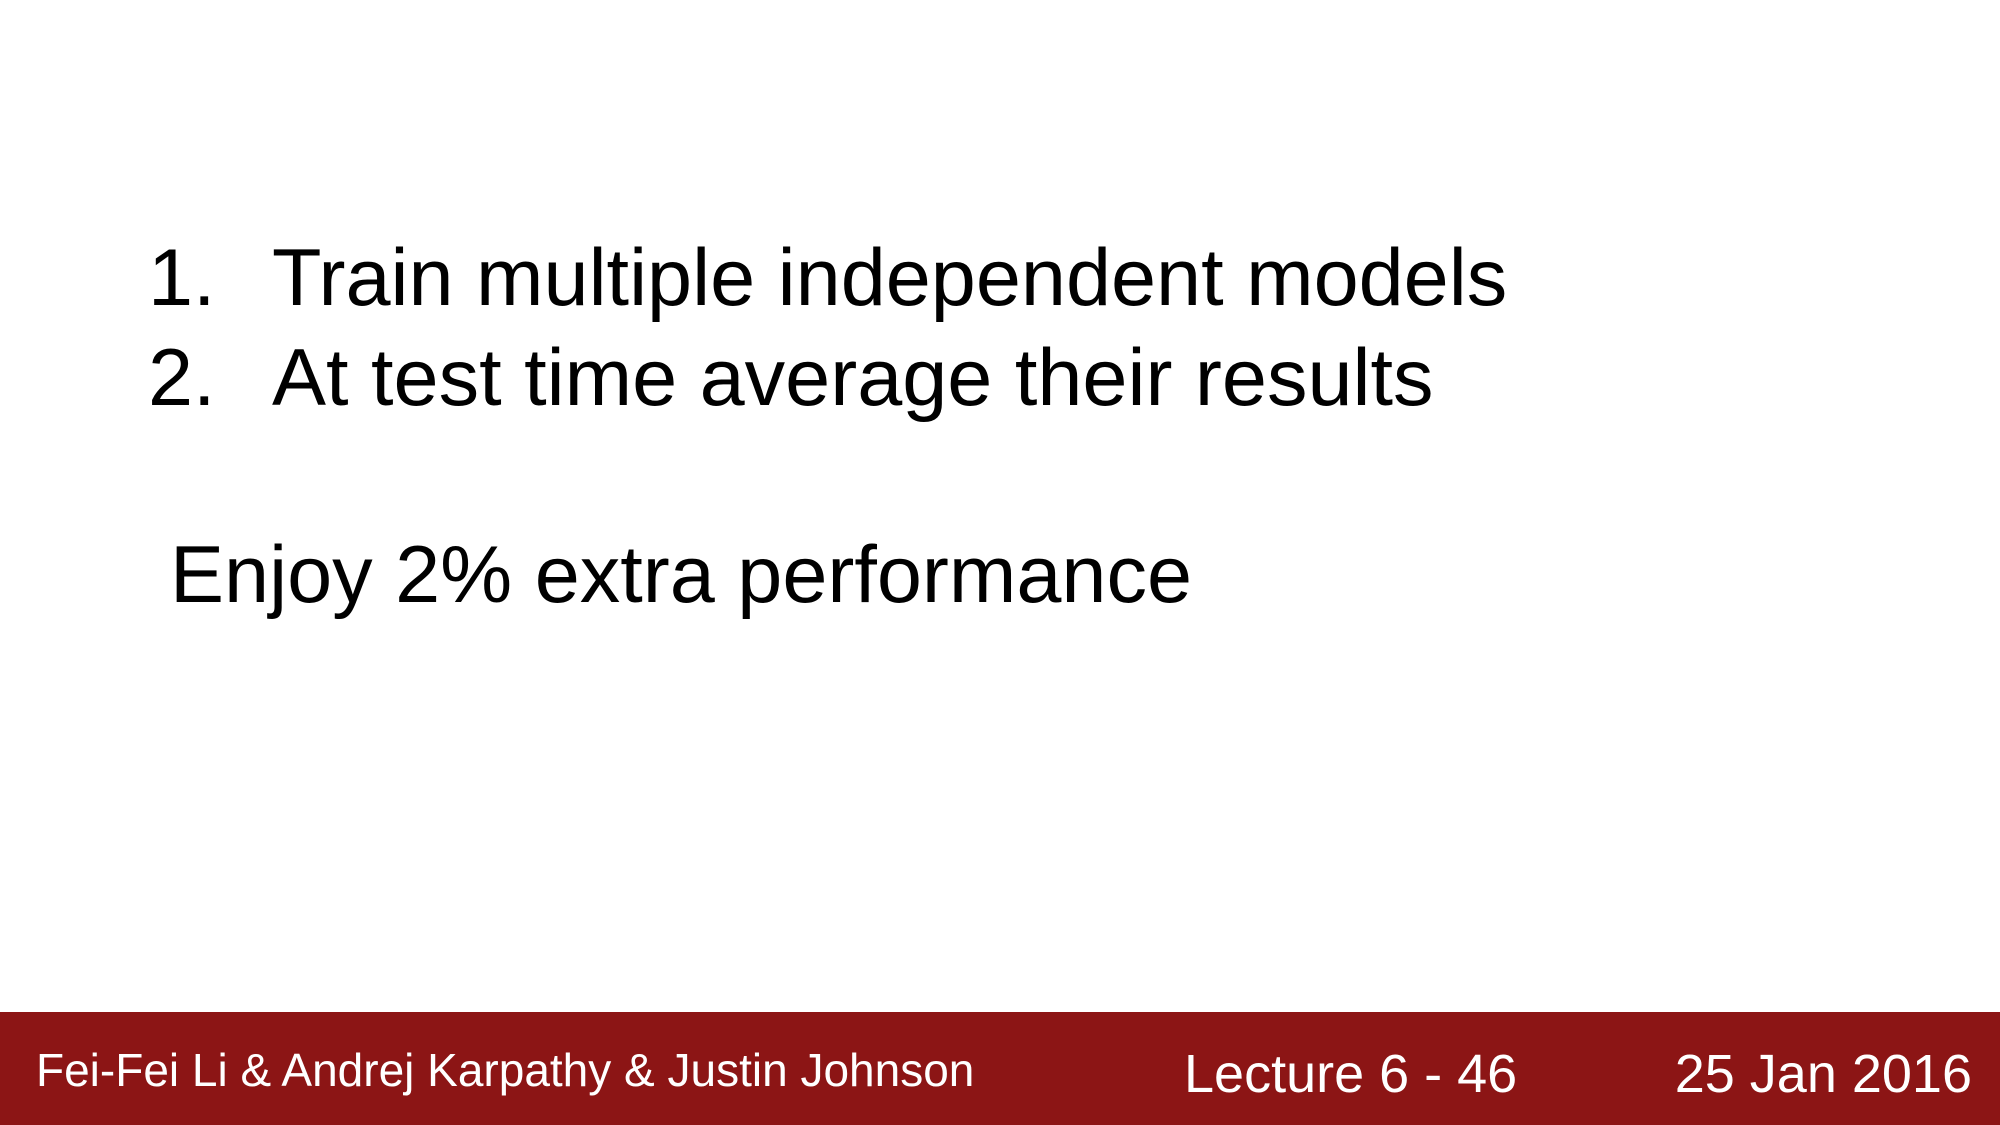 This screenshot has height=1125, width=2000. What do you see at coordinates (182, 278) in the screenshot?
I see `list-item-number: 1.` at bounding box center [182, 278].